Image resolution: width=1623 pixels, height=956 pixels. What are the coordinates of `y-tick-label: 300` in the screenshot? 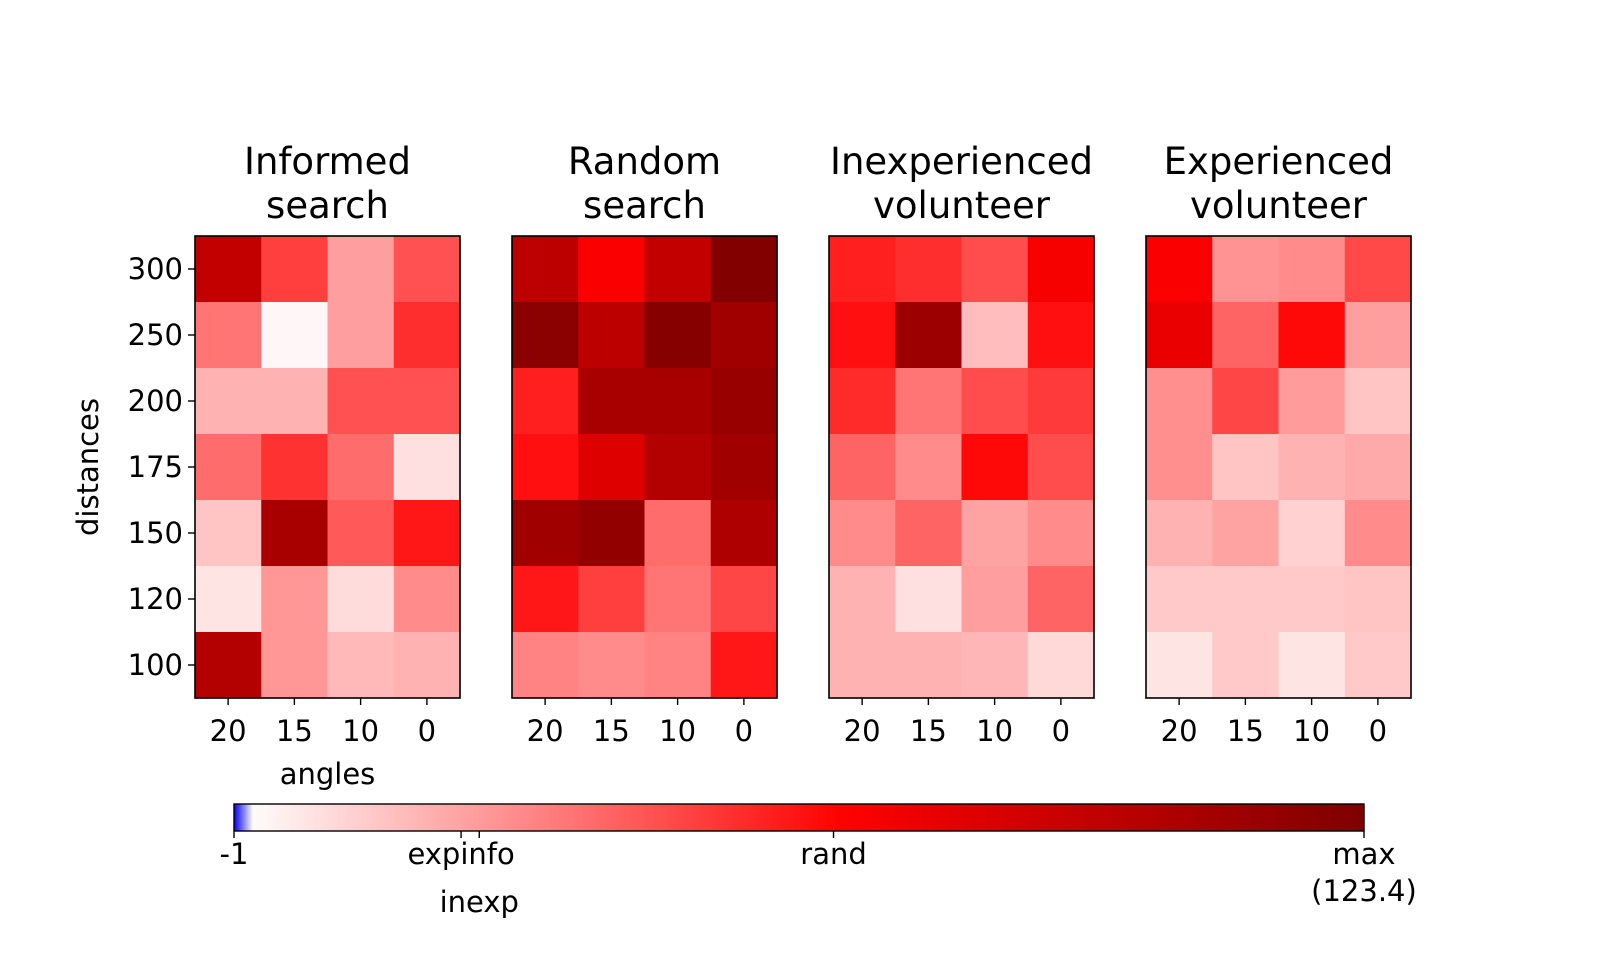 It's located at (155, 269).